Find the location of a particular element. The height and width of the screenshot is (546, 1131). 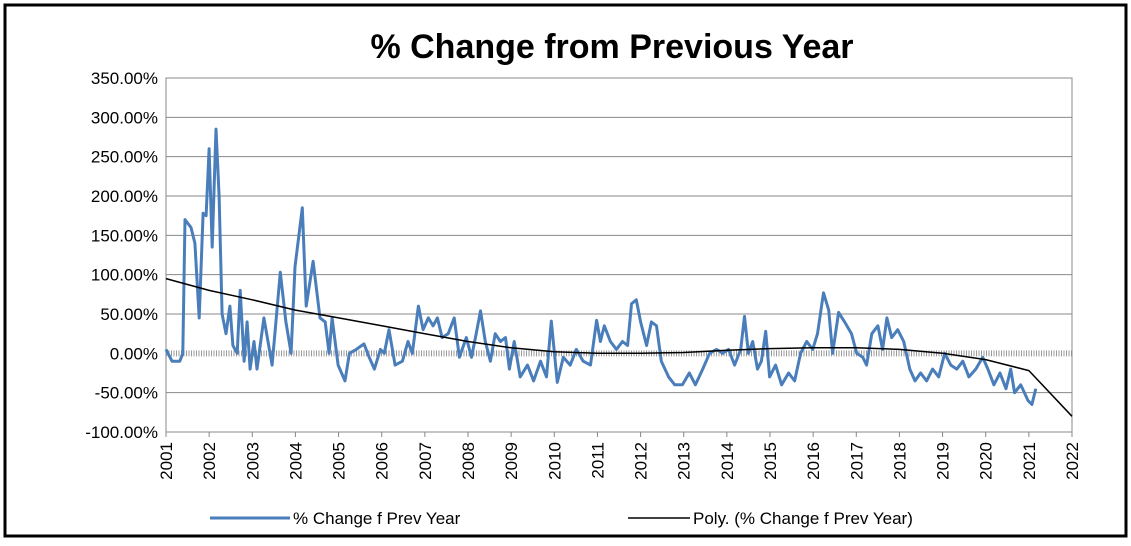

x-tick-label: 2005 is located at coordinates (339, 461).